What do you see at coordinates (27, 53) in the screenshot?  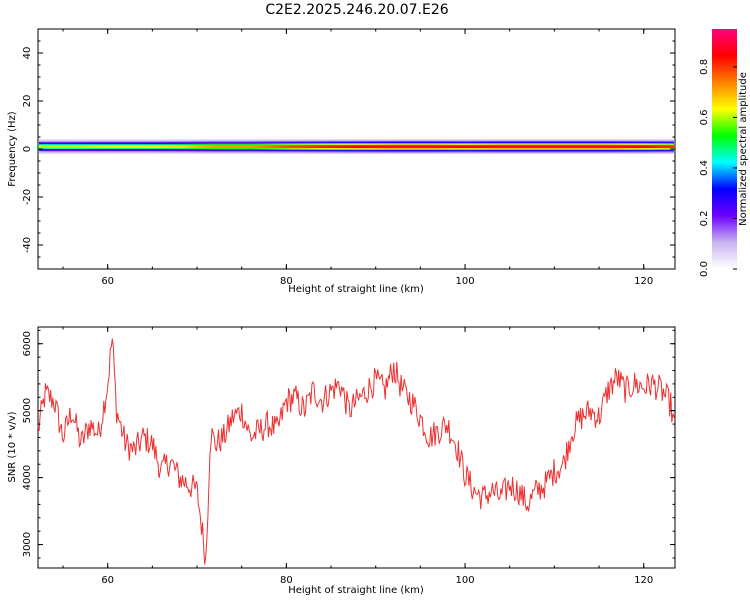 I see `spectrogram-y-tick-label: 40` at bounding box center [27, 53].